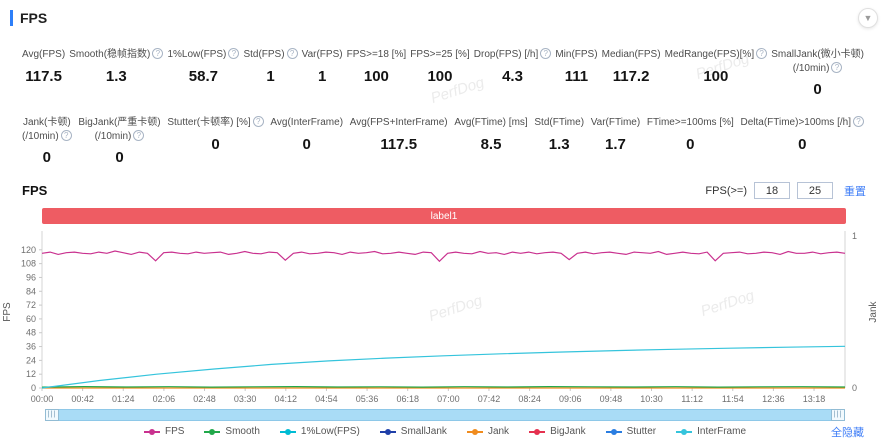 This screenshot has height=440, width=890. Describe the element at coordinates (716, 73) in the screenshot. I see `stat-item: MedRange(FPS)[%]? 100` at that location.